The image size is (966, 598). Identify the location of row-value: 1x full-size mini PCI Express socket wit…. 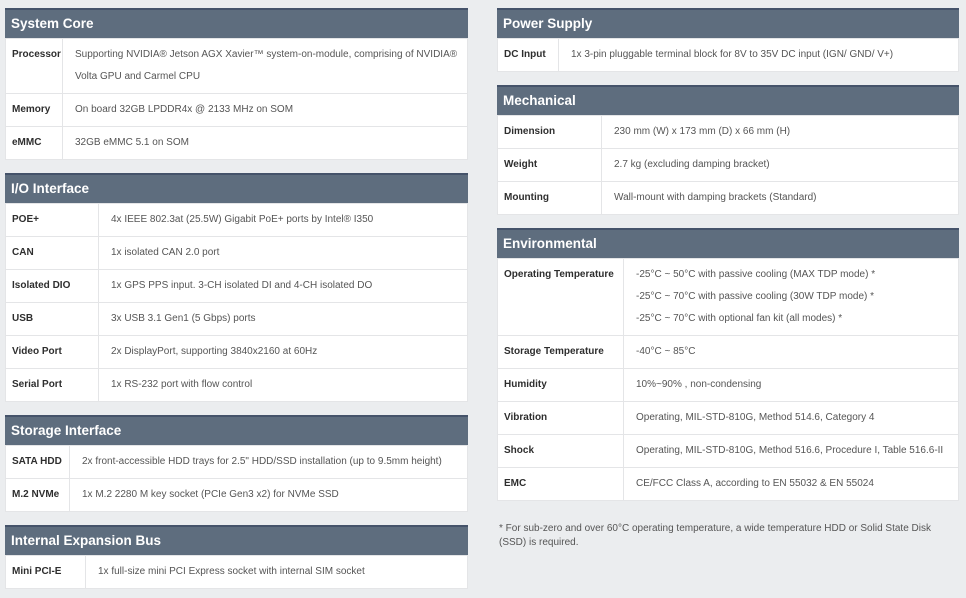
(276, 572).